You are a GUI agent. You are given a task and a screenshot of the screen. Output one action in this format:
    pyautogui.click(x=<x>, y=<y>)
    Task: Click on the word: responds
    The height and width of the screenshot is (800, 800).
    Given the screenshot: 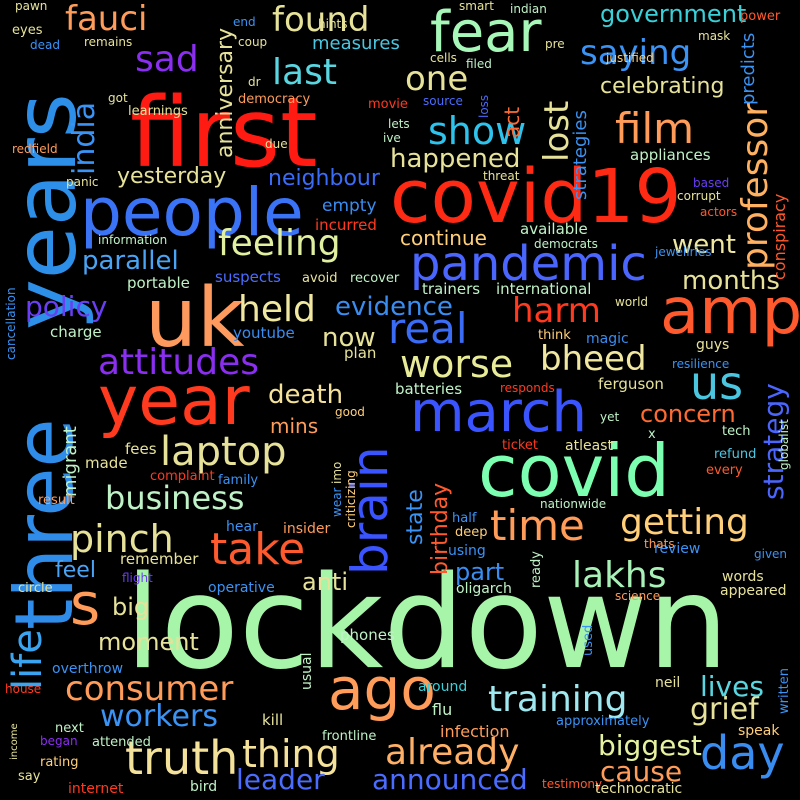 What is the action you would take?
    pyautogui.click(x=527, y=388)
    